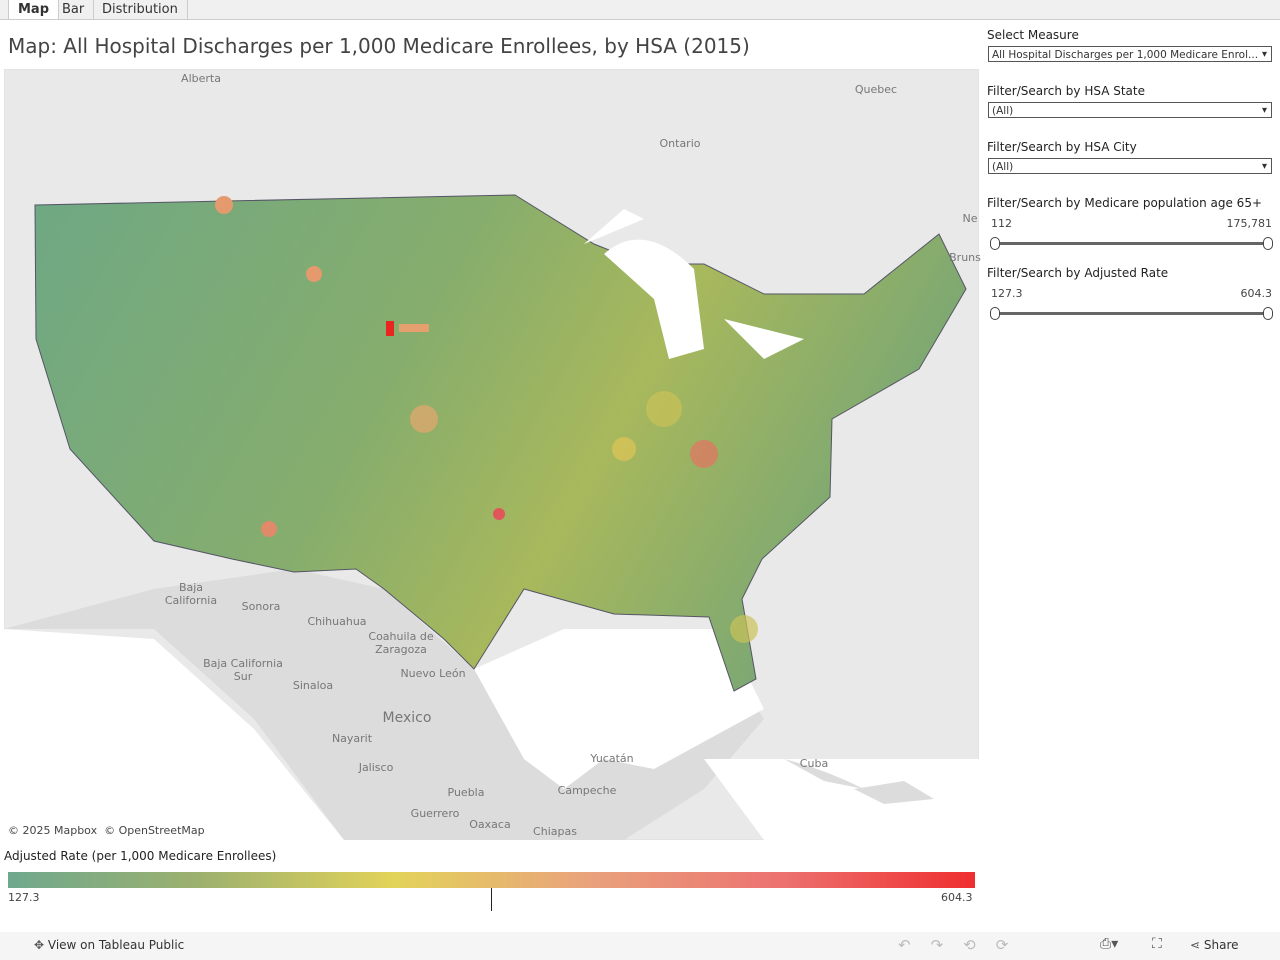 The width and height of the screenshot is (1280, 960). Describe the element at coordinates (201, 78) in the screenshot. I see `map-label: Alberta` at that location.